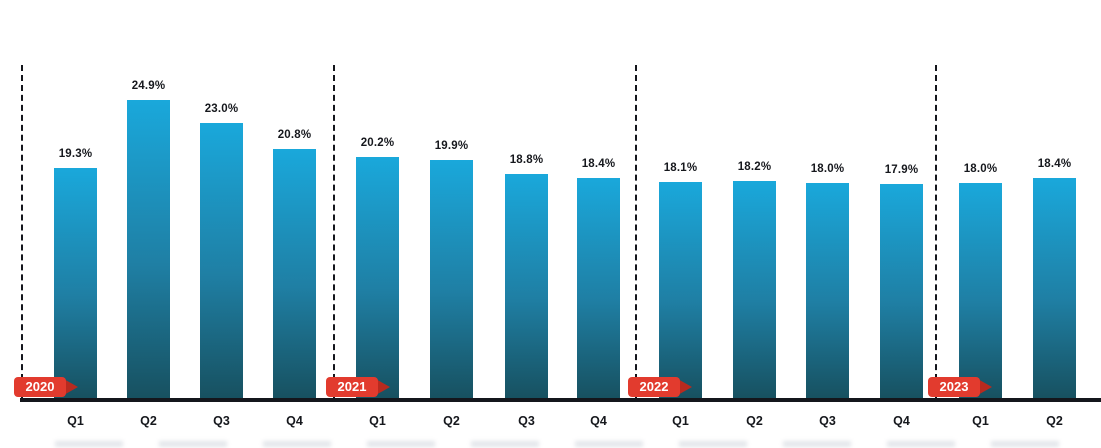 This screenshot has width=1101, height=448. I want to click on bar-value-label: 19.3%, so click(75, 153).